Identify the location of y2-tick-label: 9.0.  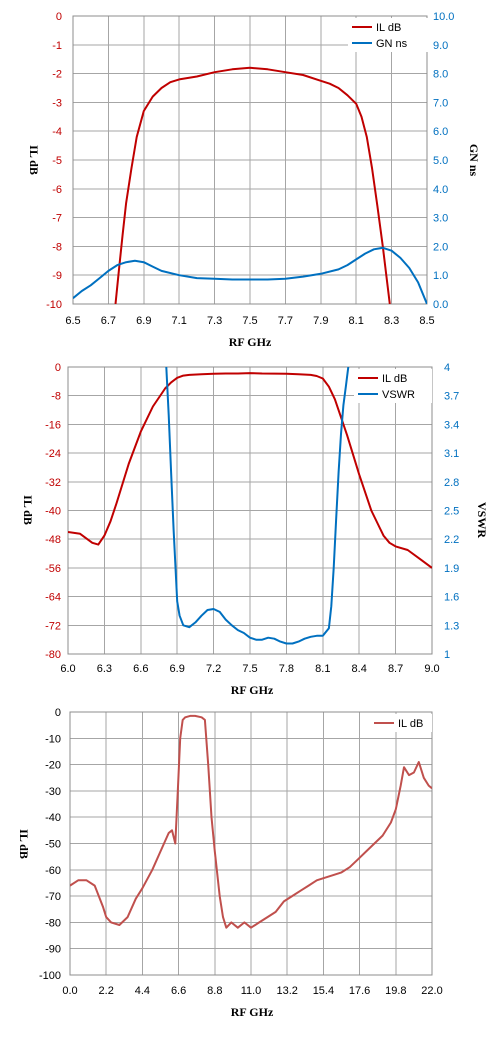
(440, 46).